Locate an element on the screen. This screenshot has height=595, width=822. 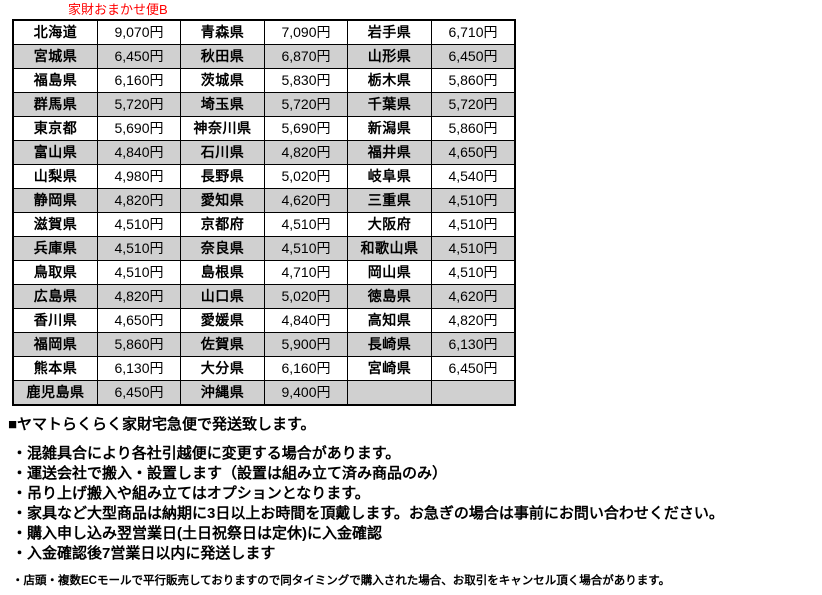
table-row: 鹿児島県 6,450円 沖縄県 9,400円 is located at coordinates (264, 393).